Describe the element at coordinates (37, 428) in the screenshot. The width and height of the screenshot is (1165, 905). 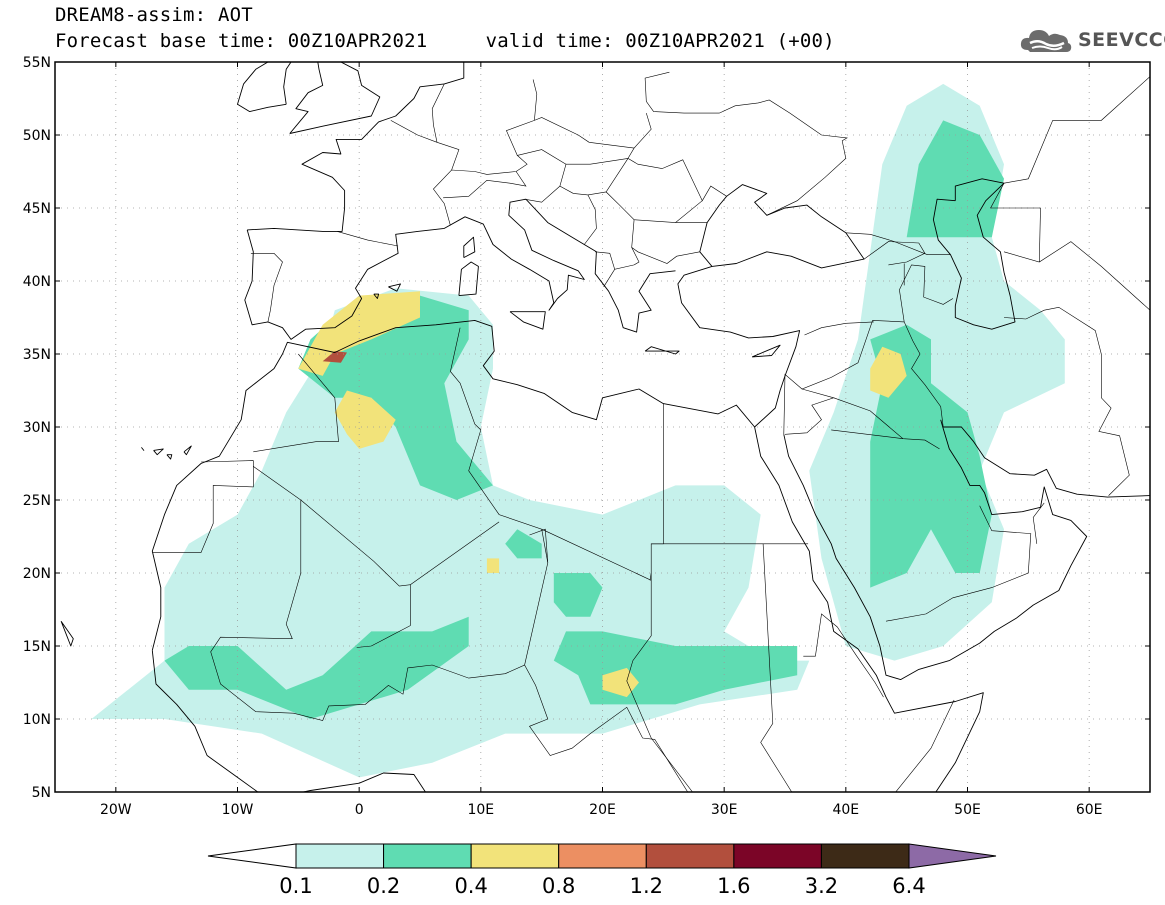
I see `lat-tick-label: 30N` at that location.